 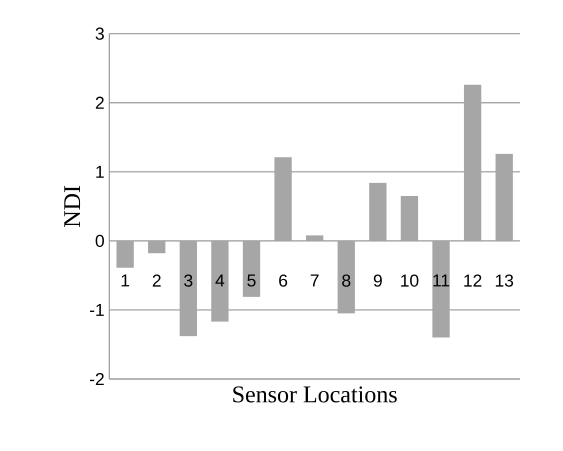 I want to click on y-tick-label: -1, so click(x=97, y=310).